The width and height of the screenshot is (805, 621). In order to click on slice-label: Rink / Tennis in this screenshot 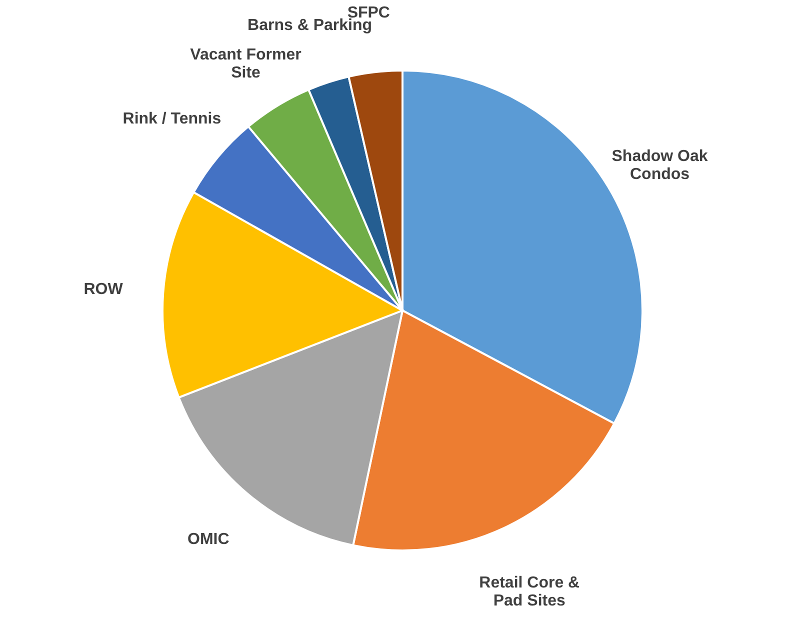, I will do `click(172, 119)`.